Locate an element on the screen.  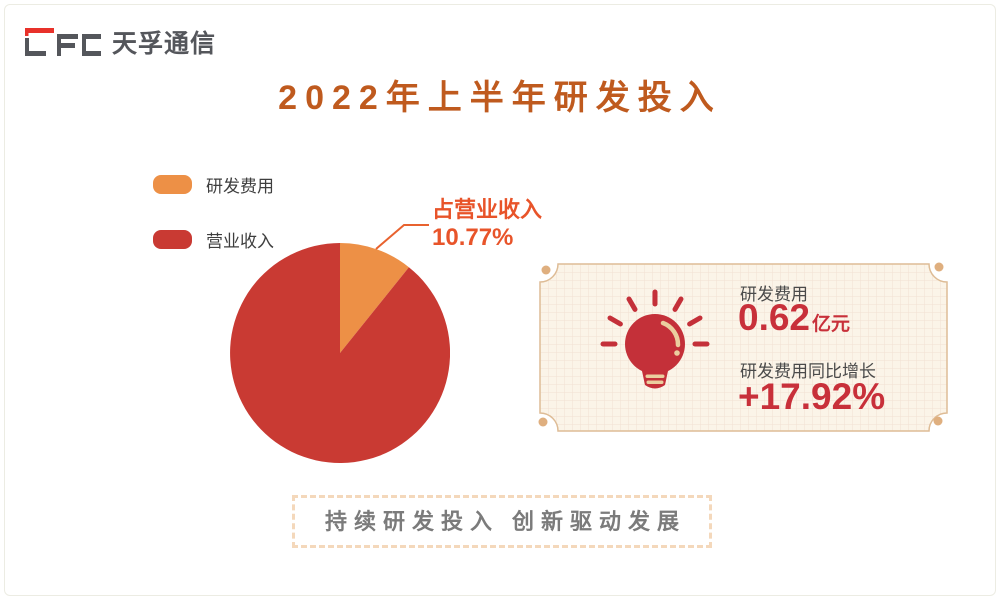
pie-slice-revenue is located at coordinates (340, 353).